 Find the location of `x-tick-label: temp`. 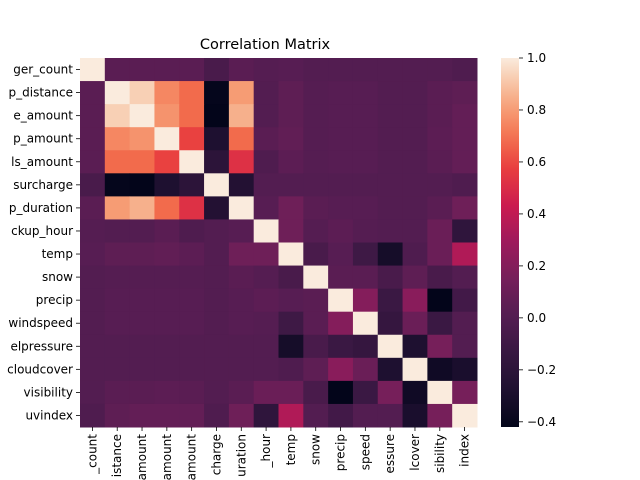

x-tick-label: temp is located at coordinates (291, 449).